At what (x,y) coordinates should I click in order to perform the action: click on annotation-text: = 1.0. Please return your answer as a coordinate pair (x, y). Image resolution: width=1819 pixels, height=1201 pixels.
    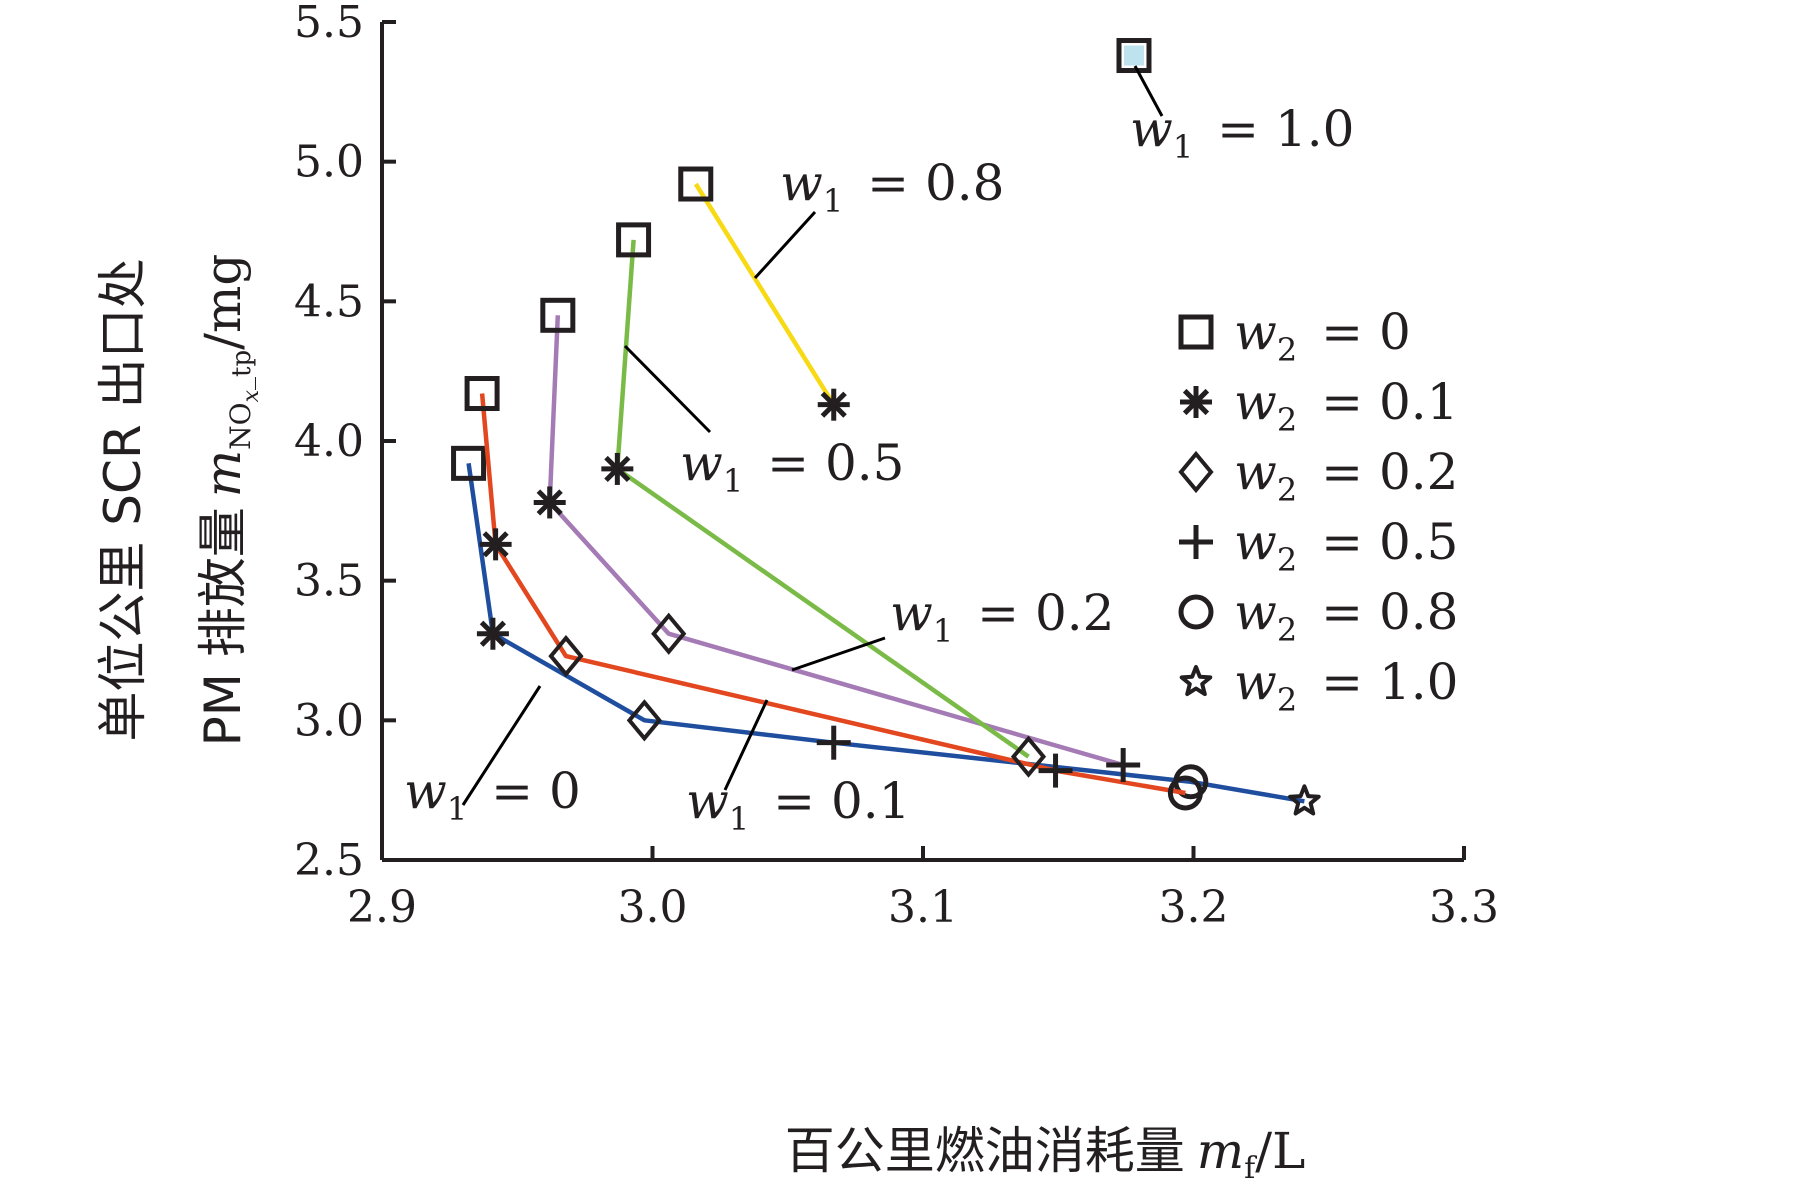
    Looking at the image, I should click on (1285, 129).